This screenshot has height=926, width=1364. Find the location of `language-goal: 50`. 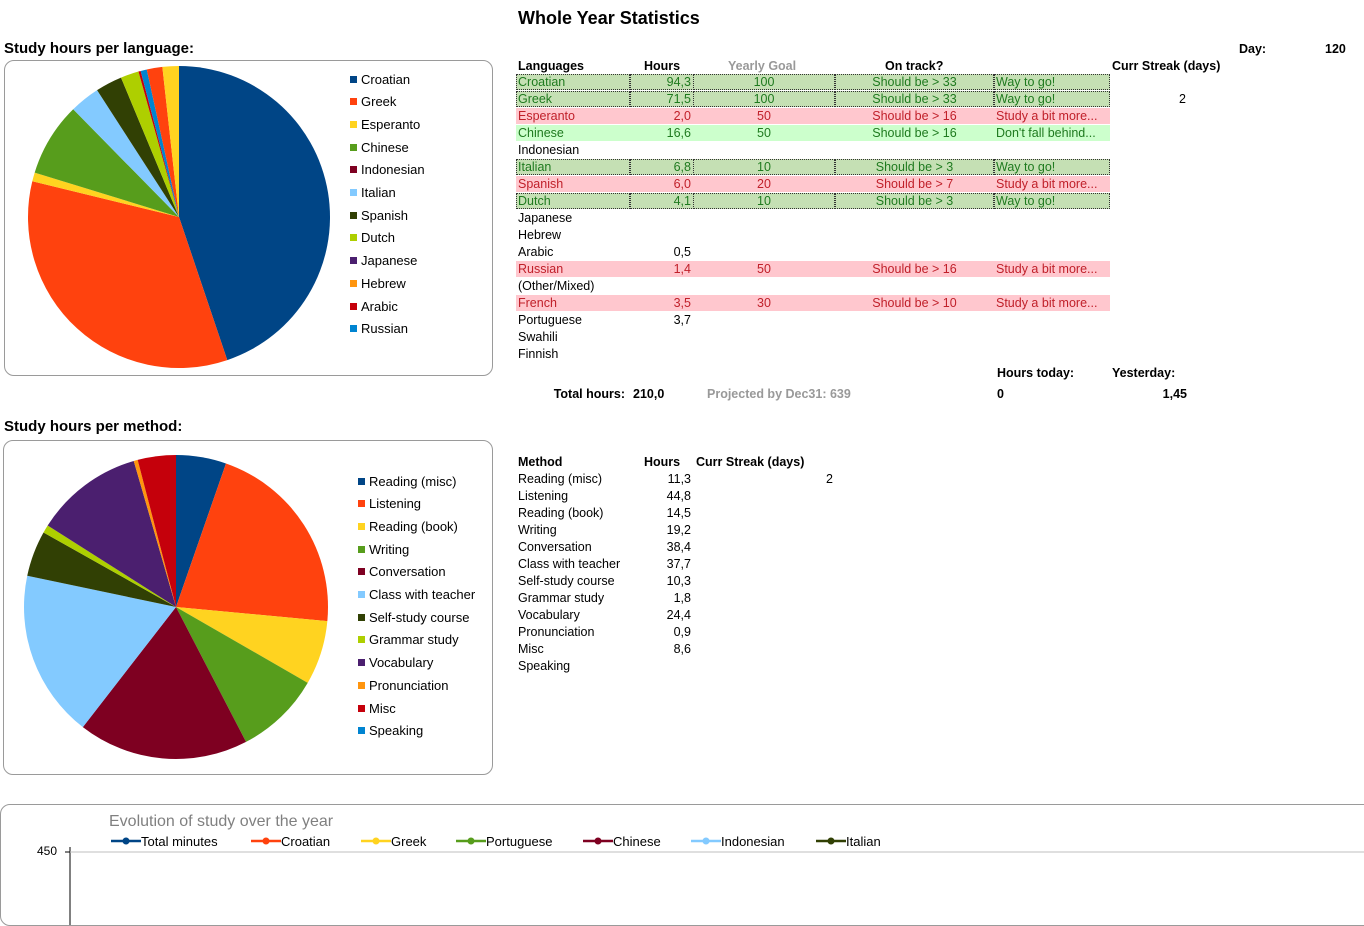

language-goal: 50 is located at coordinates (764, 269).